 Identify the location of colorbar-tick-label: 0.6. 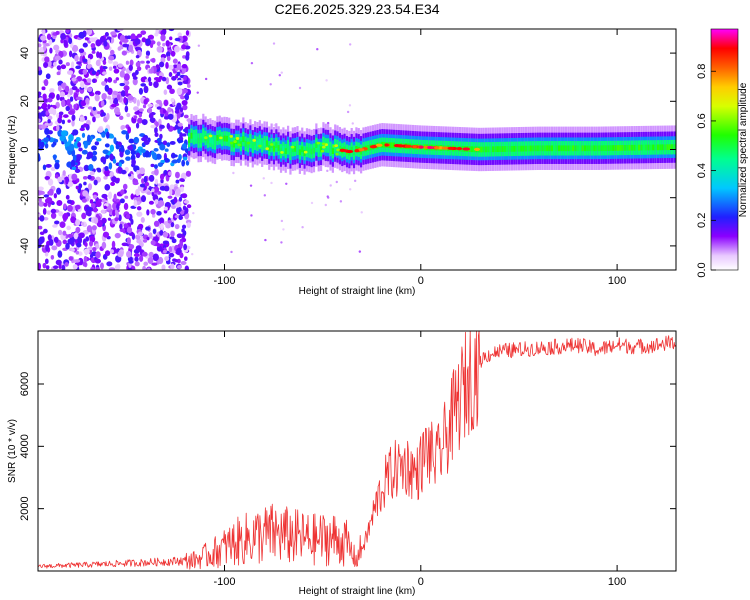
(702, 120).